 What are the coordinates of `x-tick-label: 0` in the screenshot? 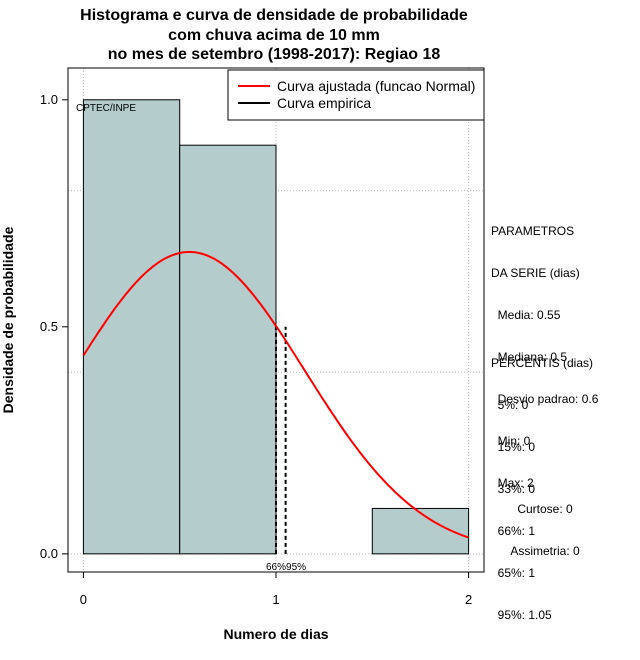 It's located at (83, 599).